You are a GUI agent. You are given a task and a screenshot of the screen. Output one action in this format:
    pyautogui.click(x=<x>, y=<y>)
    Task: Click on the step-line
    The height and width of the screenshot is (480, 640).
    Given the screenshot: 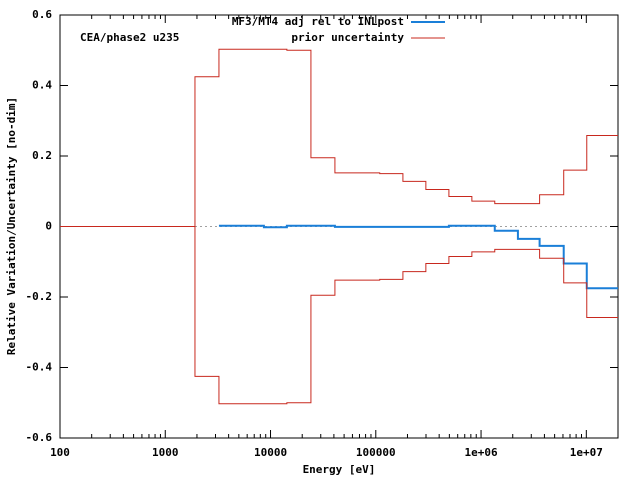 What is the action you would take?
    pyautogui.click(x=418, y=257)
    